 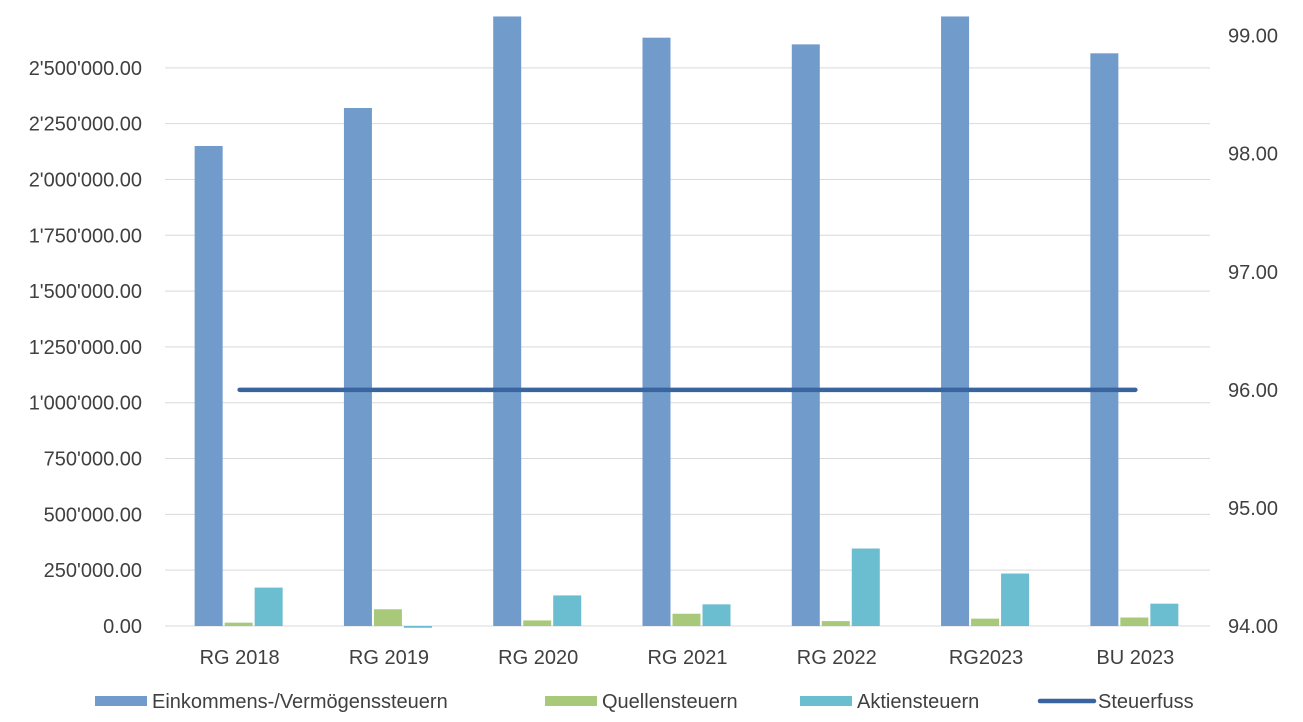 I want to click on x-tick-label: RG 2019, so click(x=389, y=658).